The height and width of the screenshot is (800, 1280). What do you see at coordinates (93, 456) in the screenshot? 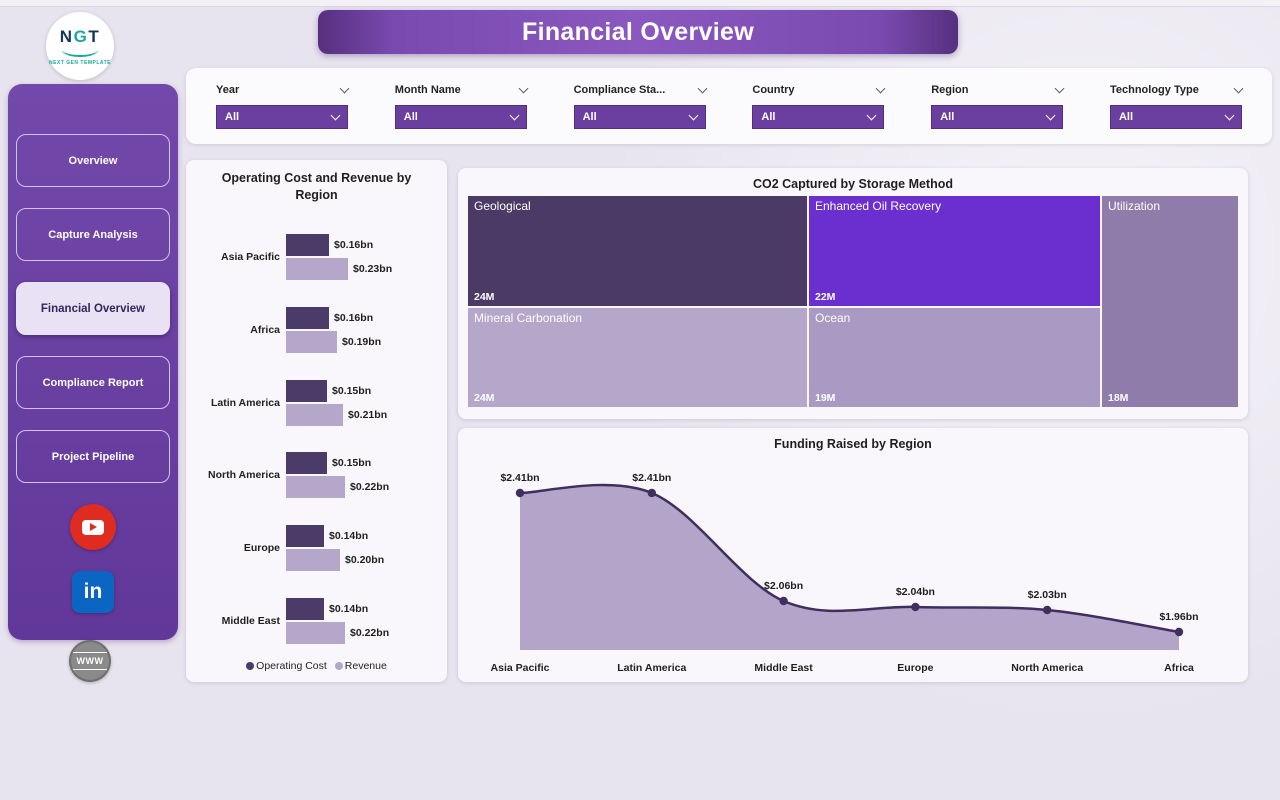
I see `sidebar-item-project-pipeline: Project Pipeline` at bounding box center [93, 456].